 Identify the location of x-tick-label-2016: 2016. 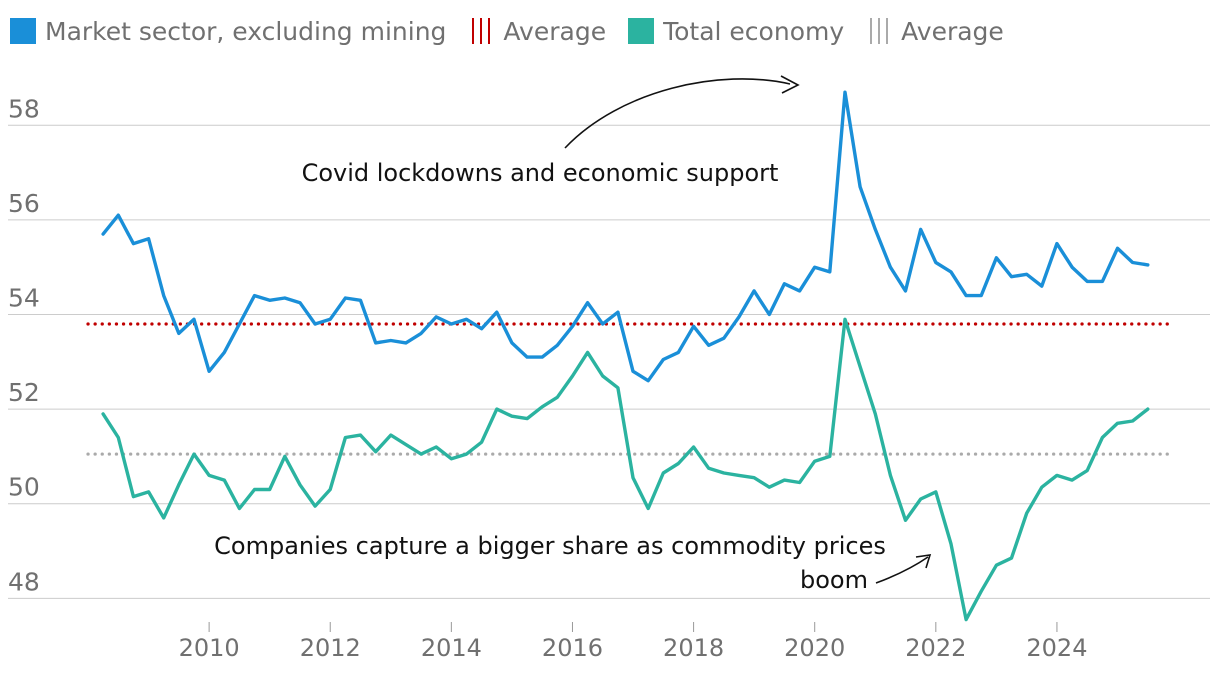
(572, 648).